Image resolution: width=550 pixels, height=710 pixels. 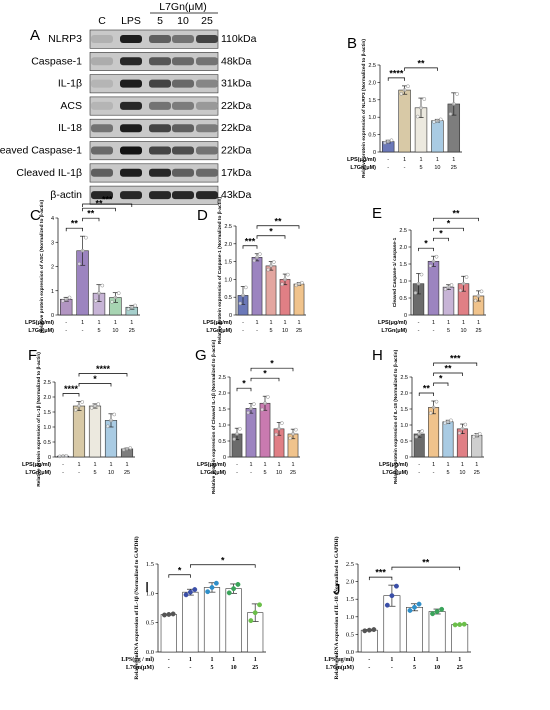 I want to click on blot-row-label: NLRP3, so click(x=65, y=39).